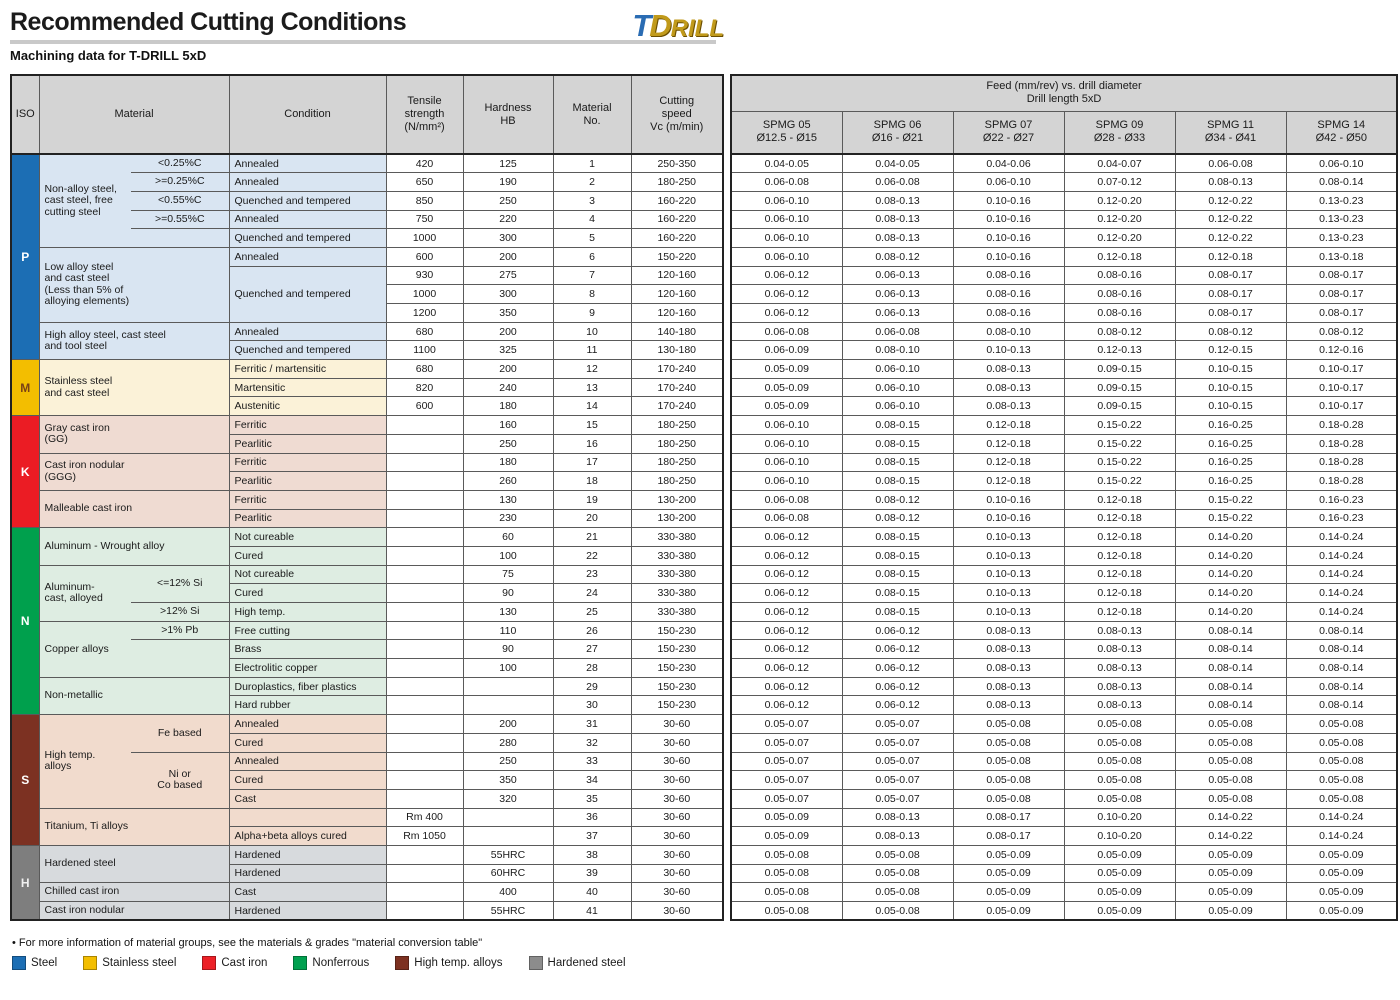 Image resolution: width=1400 pixels, height=1000 pixels. Describe the element at coordinates (424, 114) in the screenshot. I see `tensile-header: Tensile strength (N/mm²)` at that location.